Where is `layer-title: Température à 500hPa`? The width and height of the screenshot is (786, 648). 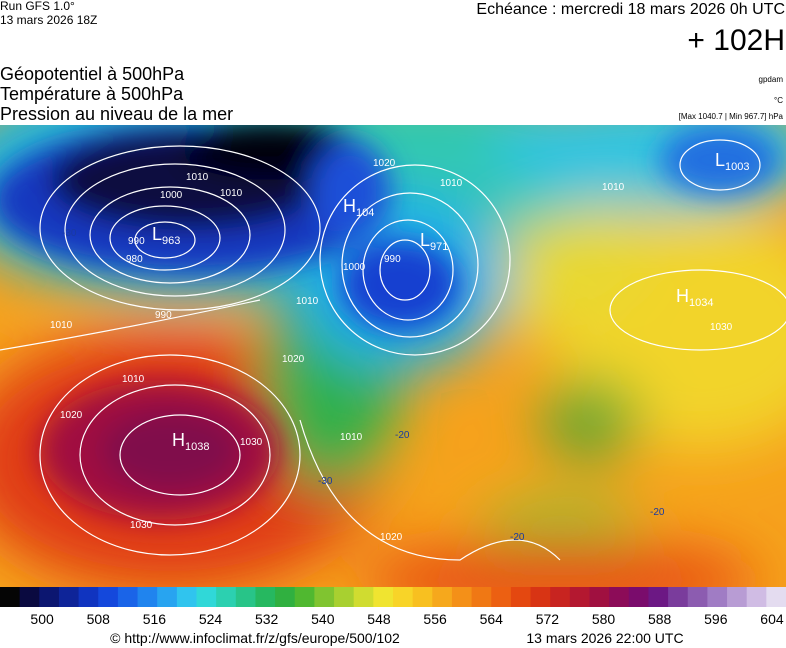 layer-title: Température à 500hPa is located at coordinates (92, 94).